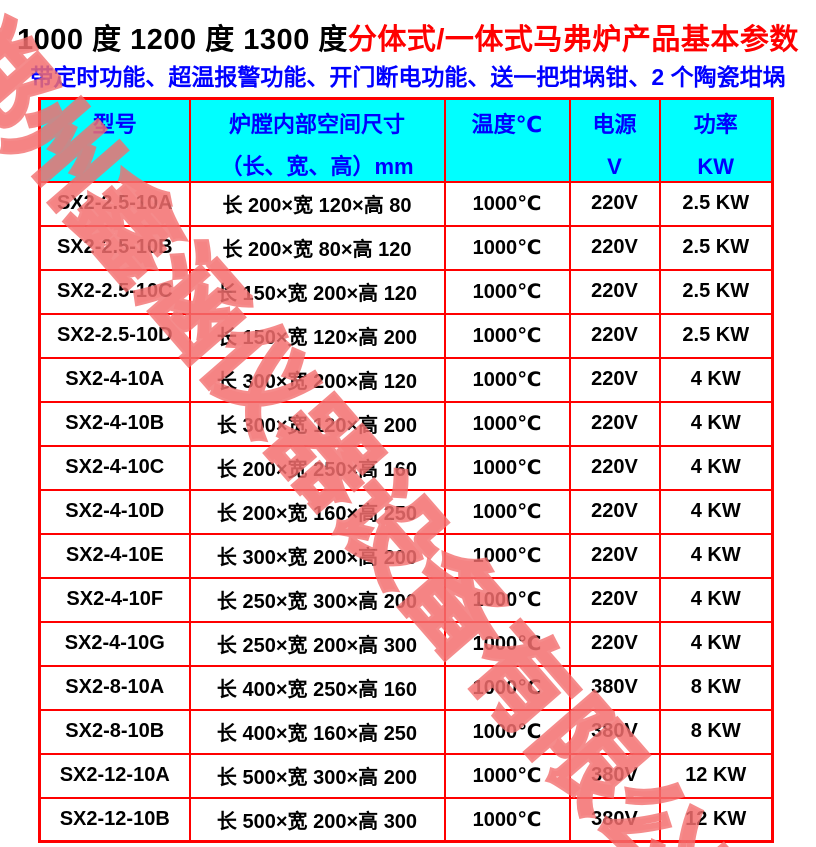 This screenshot has width=816, height=847. What do you see at coordinates (182, 40) in the screenshot?
I see `title-temperatures: 1000 度 1200 度 1300 度` at bounding box center [182, 40].